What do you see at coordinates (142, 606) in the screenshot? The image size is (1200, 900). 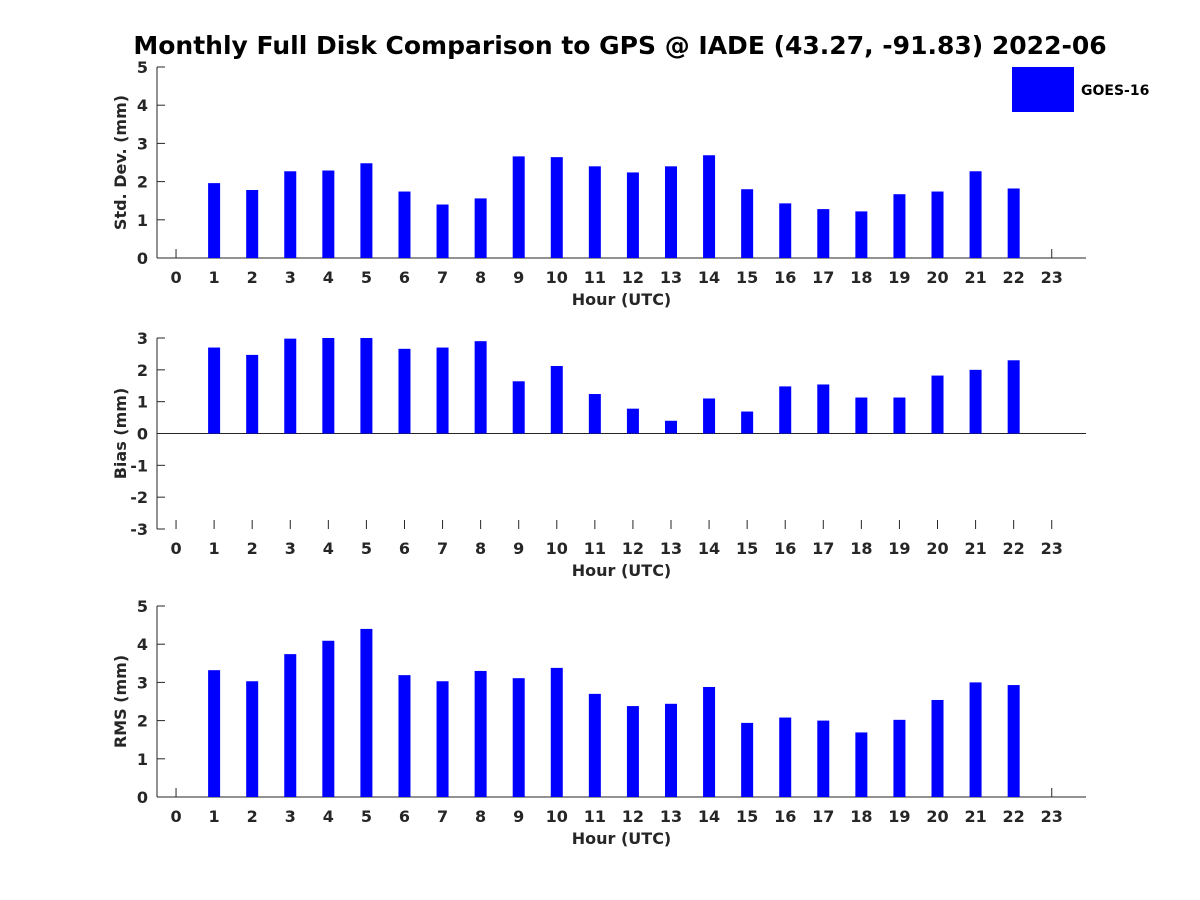 I see `rms-y-tick-label: 5` at bounding box center [142, 606].